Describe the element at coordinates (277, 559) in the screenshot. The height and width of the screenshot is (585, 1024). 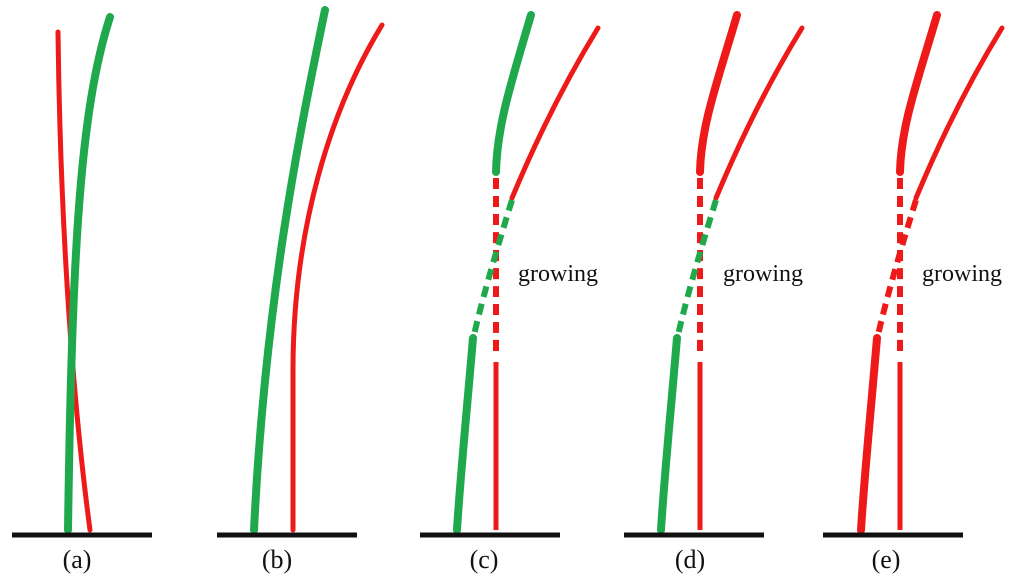
I see `panel-b-label: (b)` at that location.